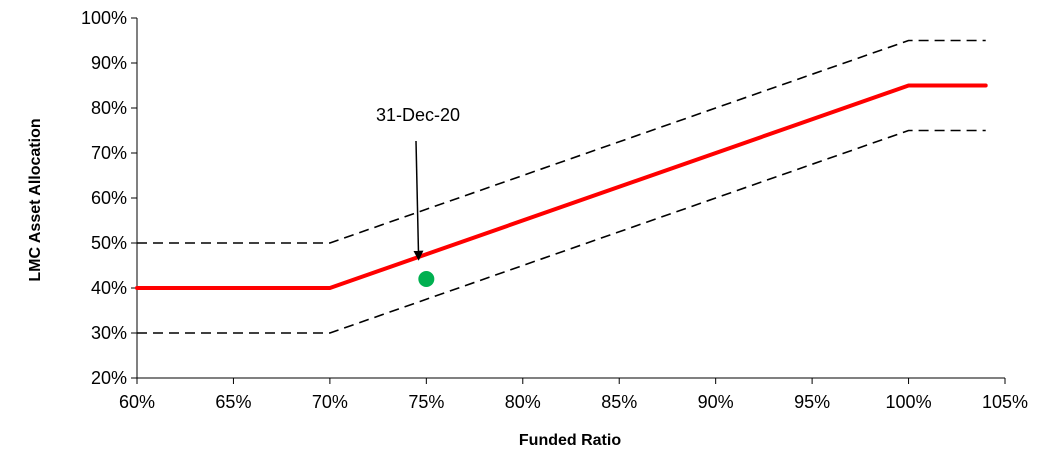 The image size is (1052, 453). Describe the element at coordinates (109, 378) in the screenshot. I see `y-tick-label: 20%` at that location.